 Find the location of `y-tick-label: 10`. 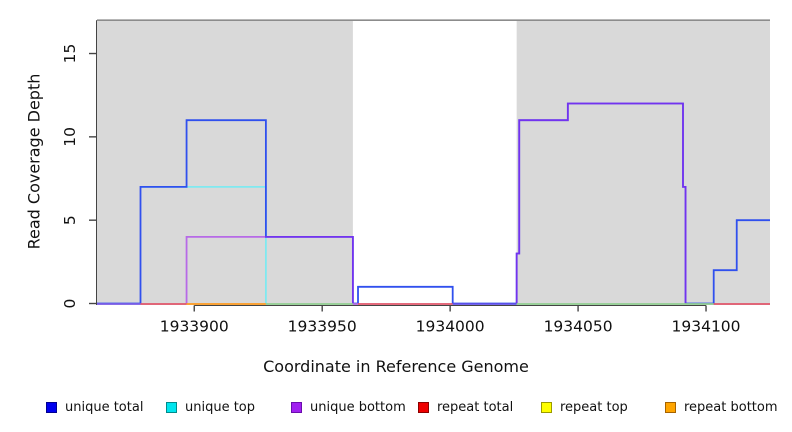

y-tick-label: 10 is located at coordinates (70, 137).